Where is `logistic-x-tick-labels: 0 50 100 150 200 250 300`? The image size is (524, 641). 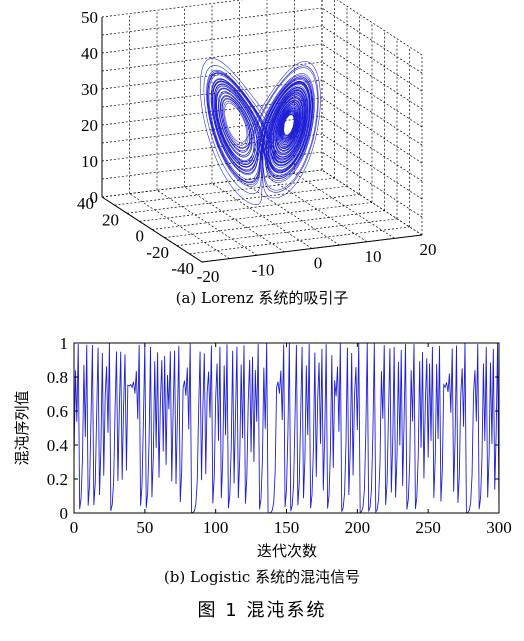
logistic-x-tick-labels: 0 50 100 150 200 250 300 is located at coordinates (291, 527).